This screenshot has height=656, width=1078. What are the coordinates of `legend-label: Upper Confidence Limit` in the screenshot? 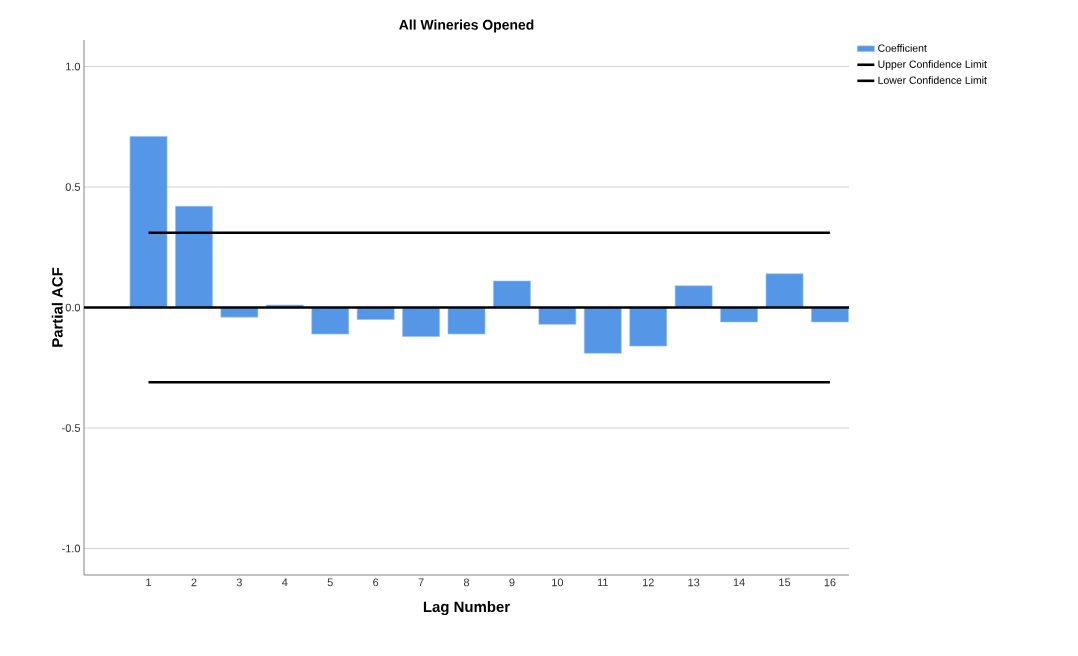 It's located at (932, 65).